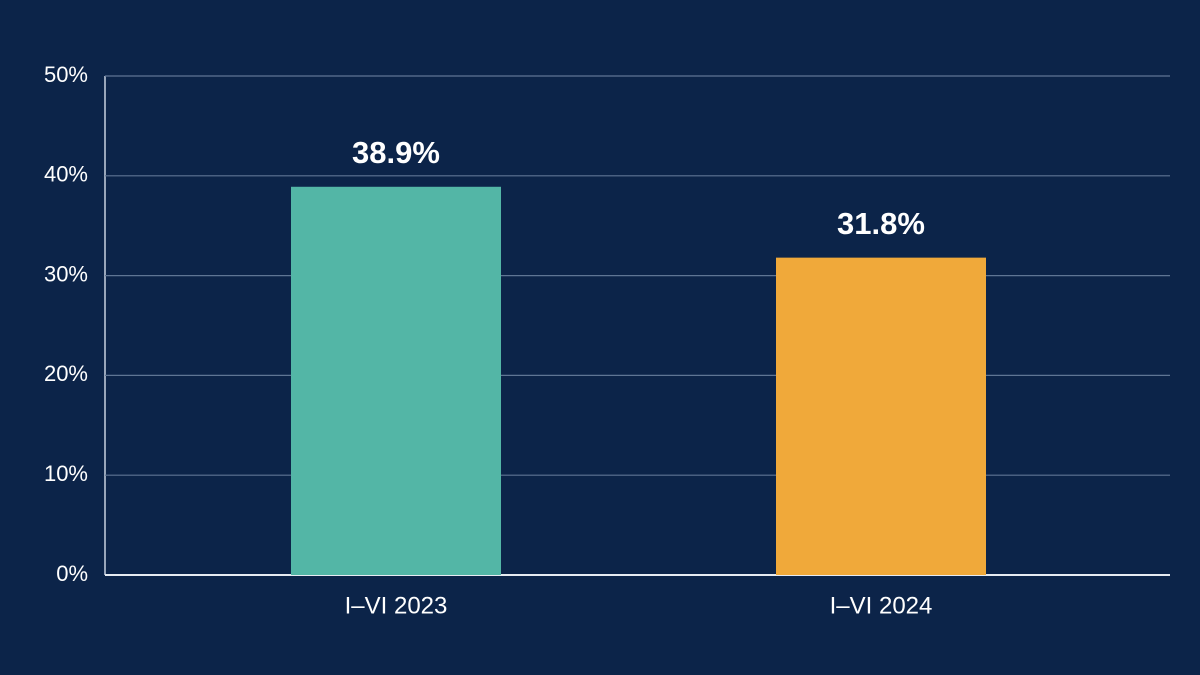 This screenshot has height=675, width=1200. I want to click on x-tick-label: I–VI 2023, so click(396, 605).